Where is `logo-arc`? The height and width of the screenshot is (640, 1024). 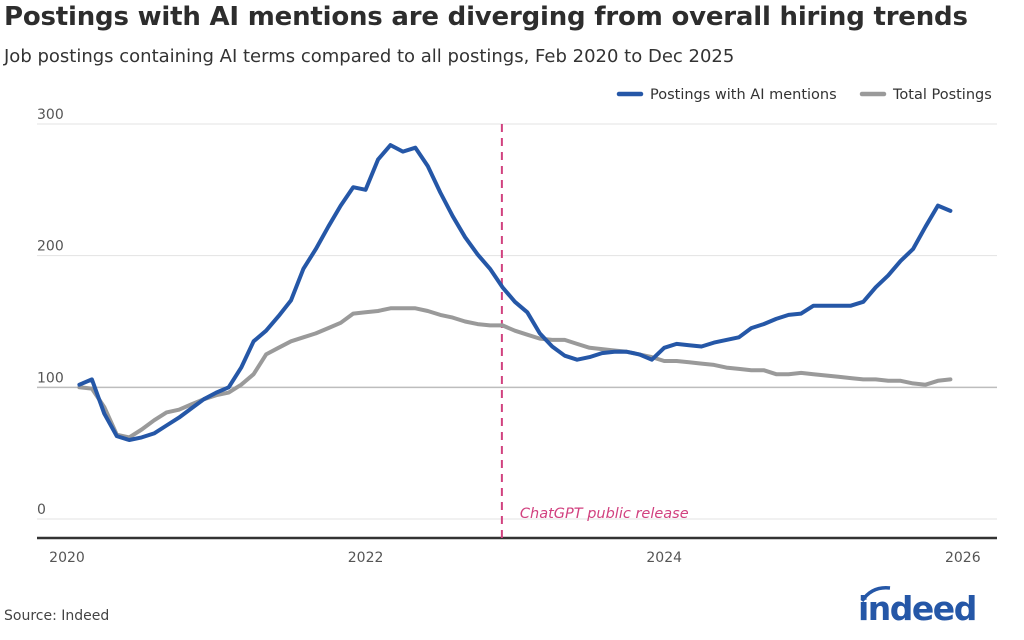
logo-arc is located at coordinates (875, 594).